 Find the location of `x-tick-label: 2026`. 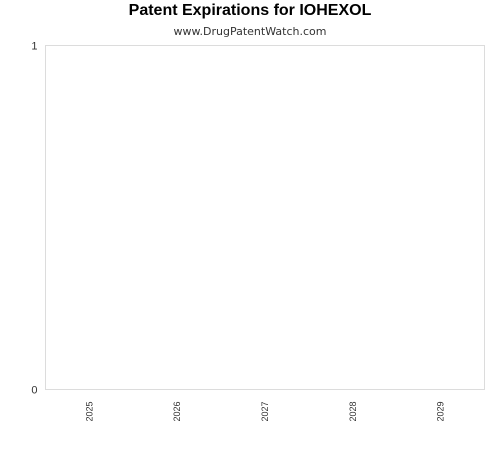

x-tick-label: 2026 is located at coordinates (177, 412).